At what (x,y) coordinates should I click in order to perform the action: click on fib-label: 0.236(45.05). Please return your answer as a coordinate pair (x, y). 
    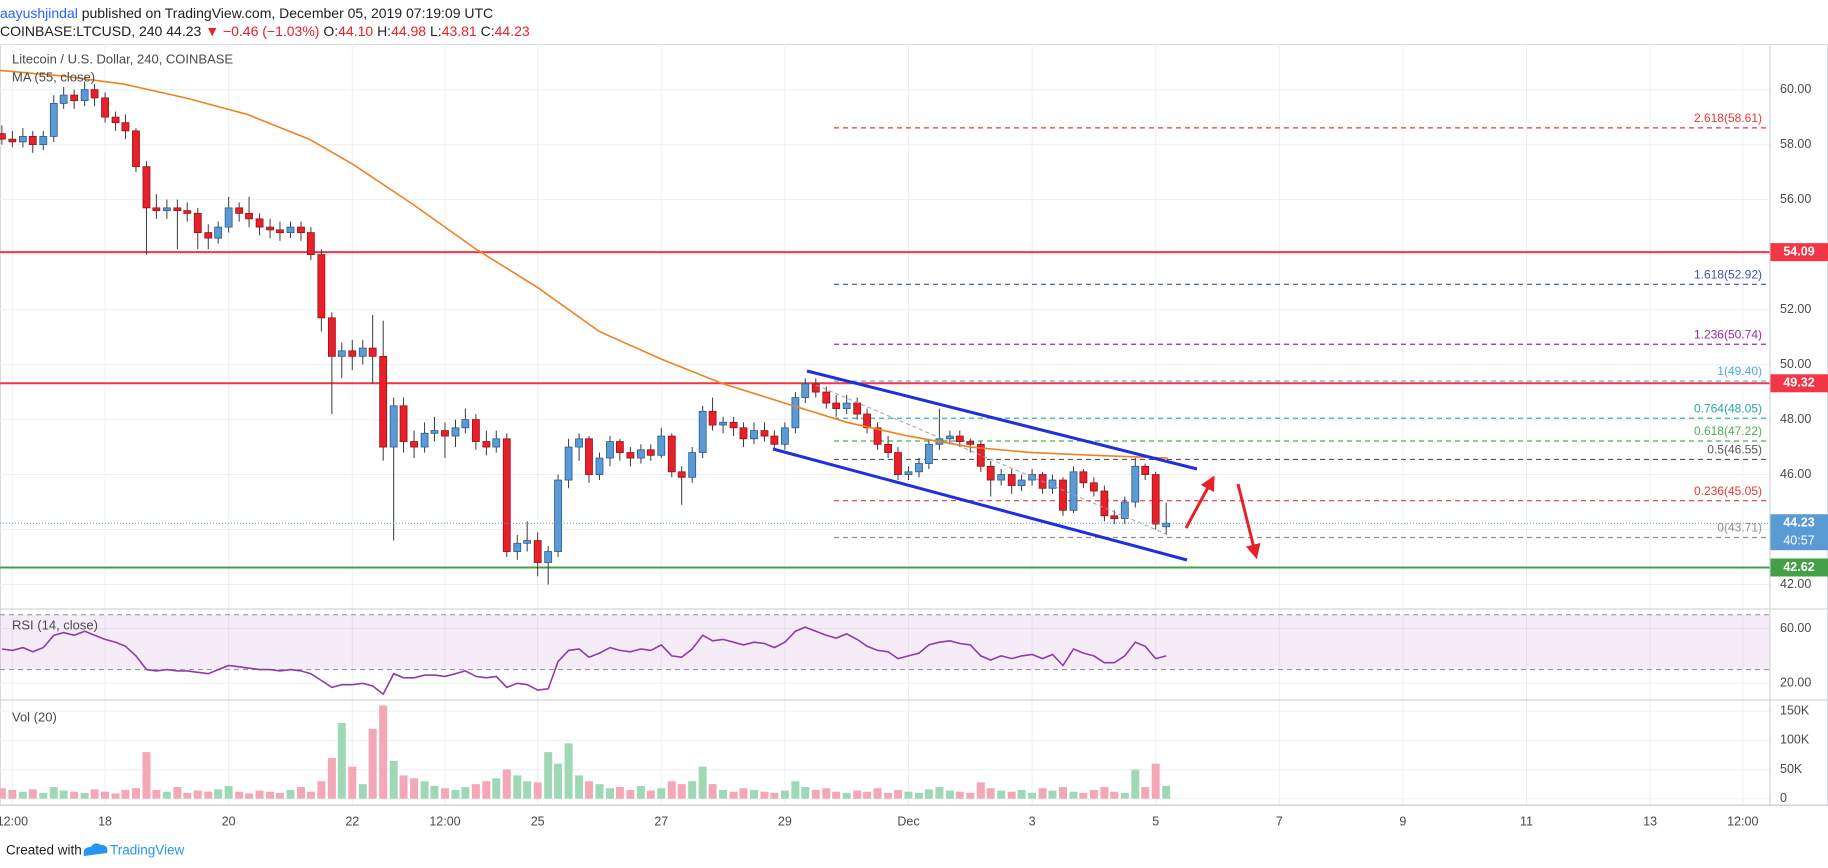
    Looking at the image, I should click on (1728, 491).